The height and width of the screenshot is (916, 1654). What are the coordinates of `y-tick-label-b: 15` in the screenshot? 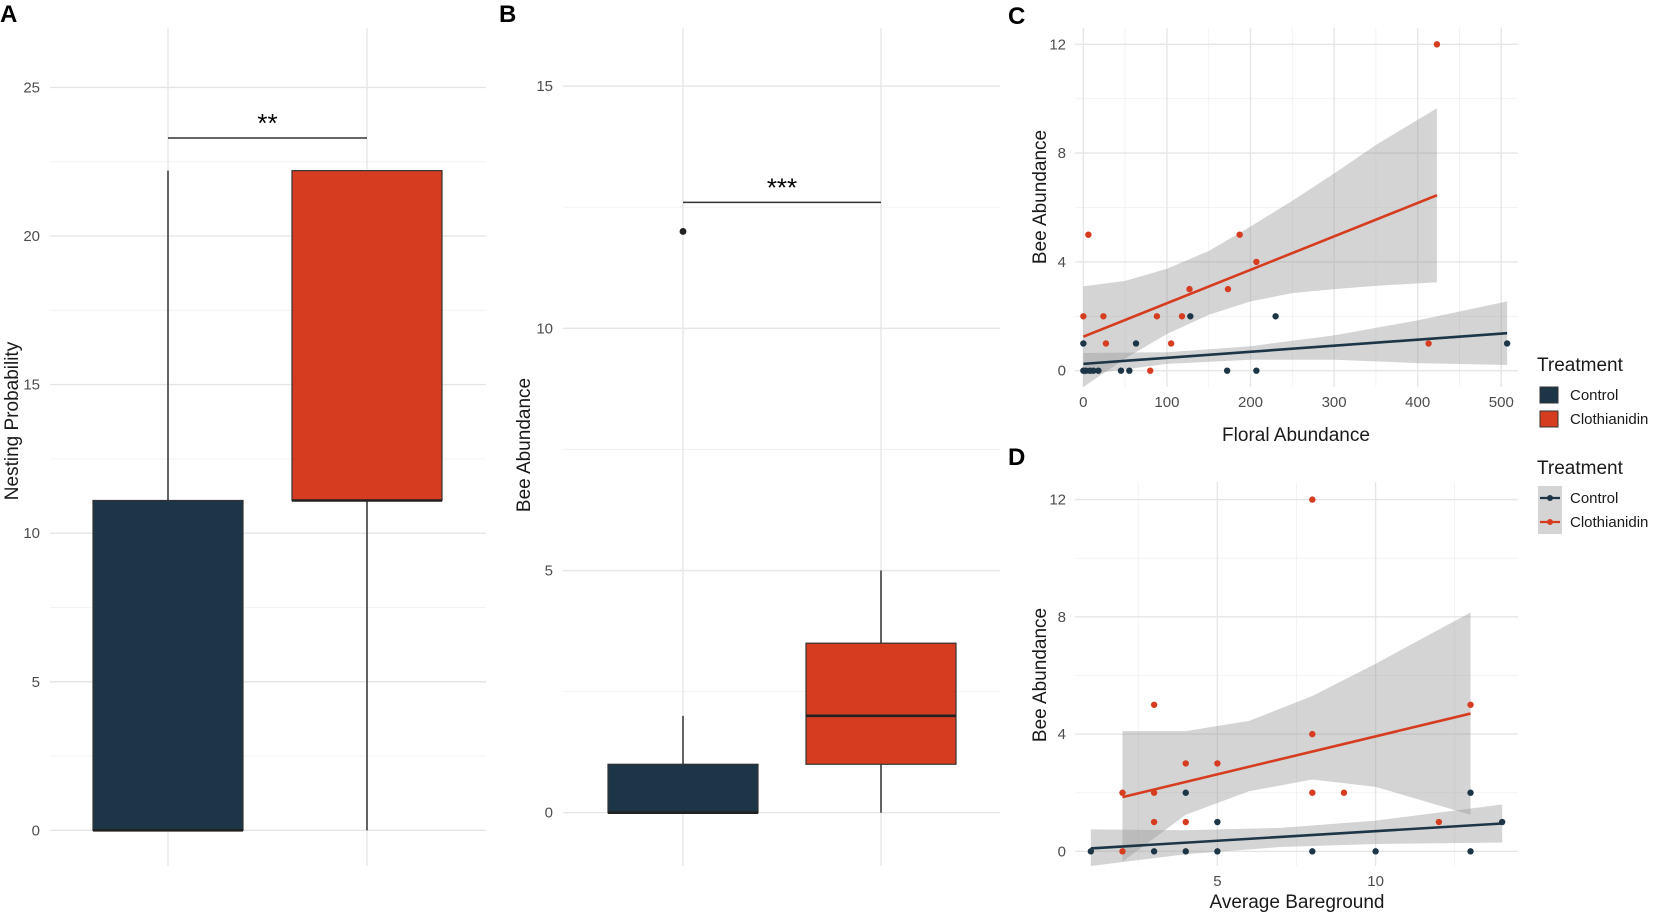 It's located at (544, 86).